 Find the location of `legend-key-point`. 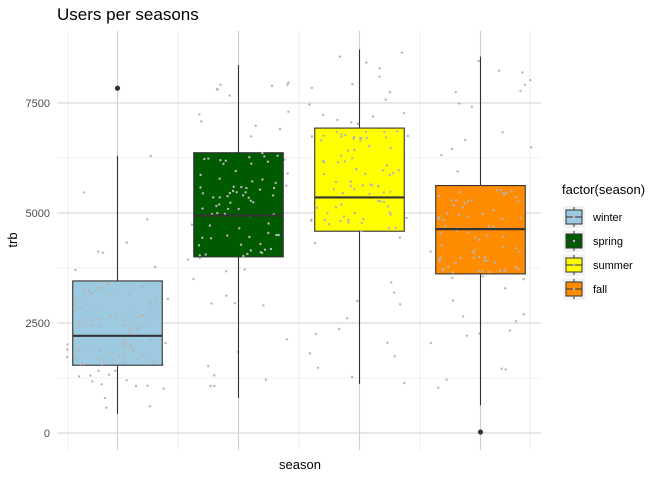

legend-key-point is located at coordinates (574, 217).